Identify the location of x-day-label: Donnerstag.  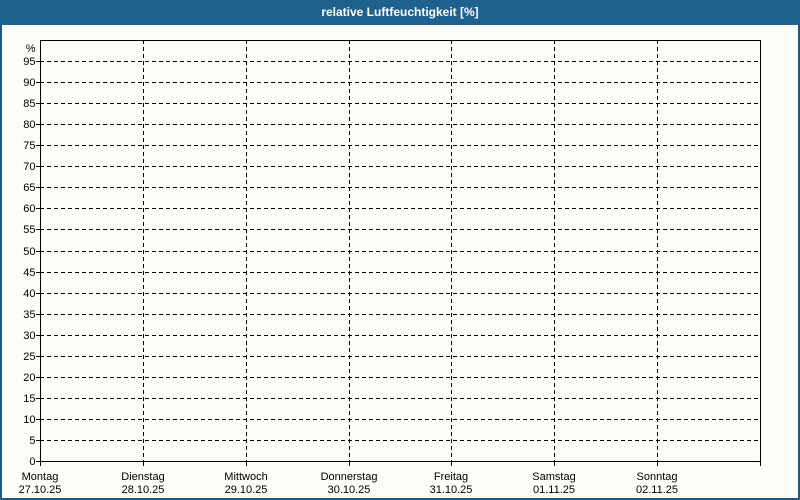
(349, 477).